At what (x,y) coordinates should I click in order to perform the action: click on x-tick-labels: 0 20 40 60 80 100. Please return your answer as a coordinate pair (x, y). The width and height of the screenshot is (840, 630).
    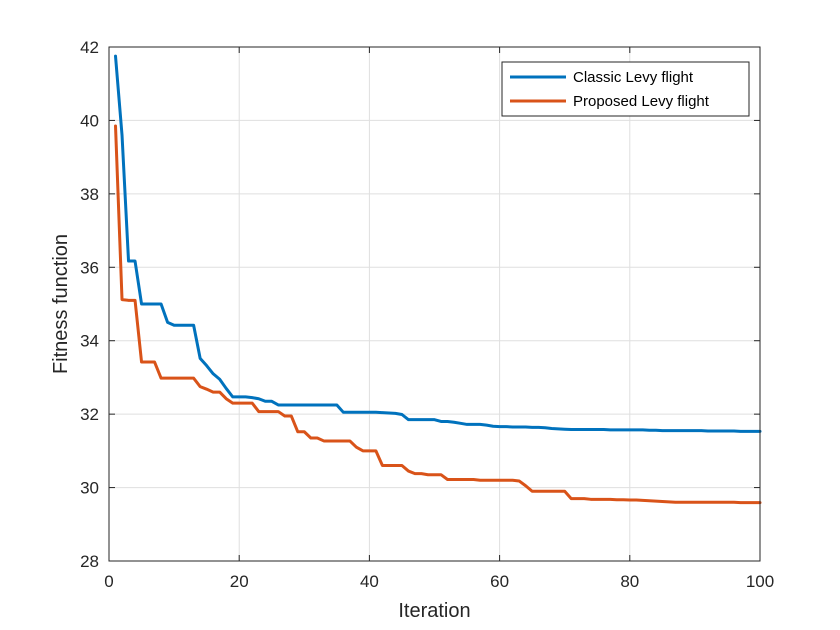
    Looking at the image, I should click on (439, 581).